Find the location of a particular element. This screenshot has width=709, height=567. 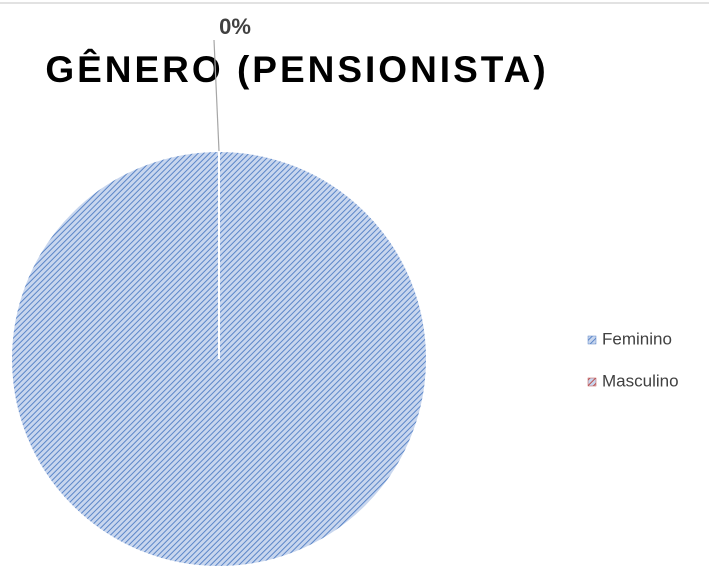

legend-label: Feminino is located at coordinates (637, 338).